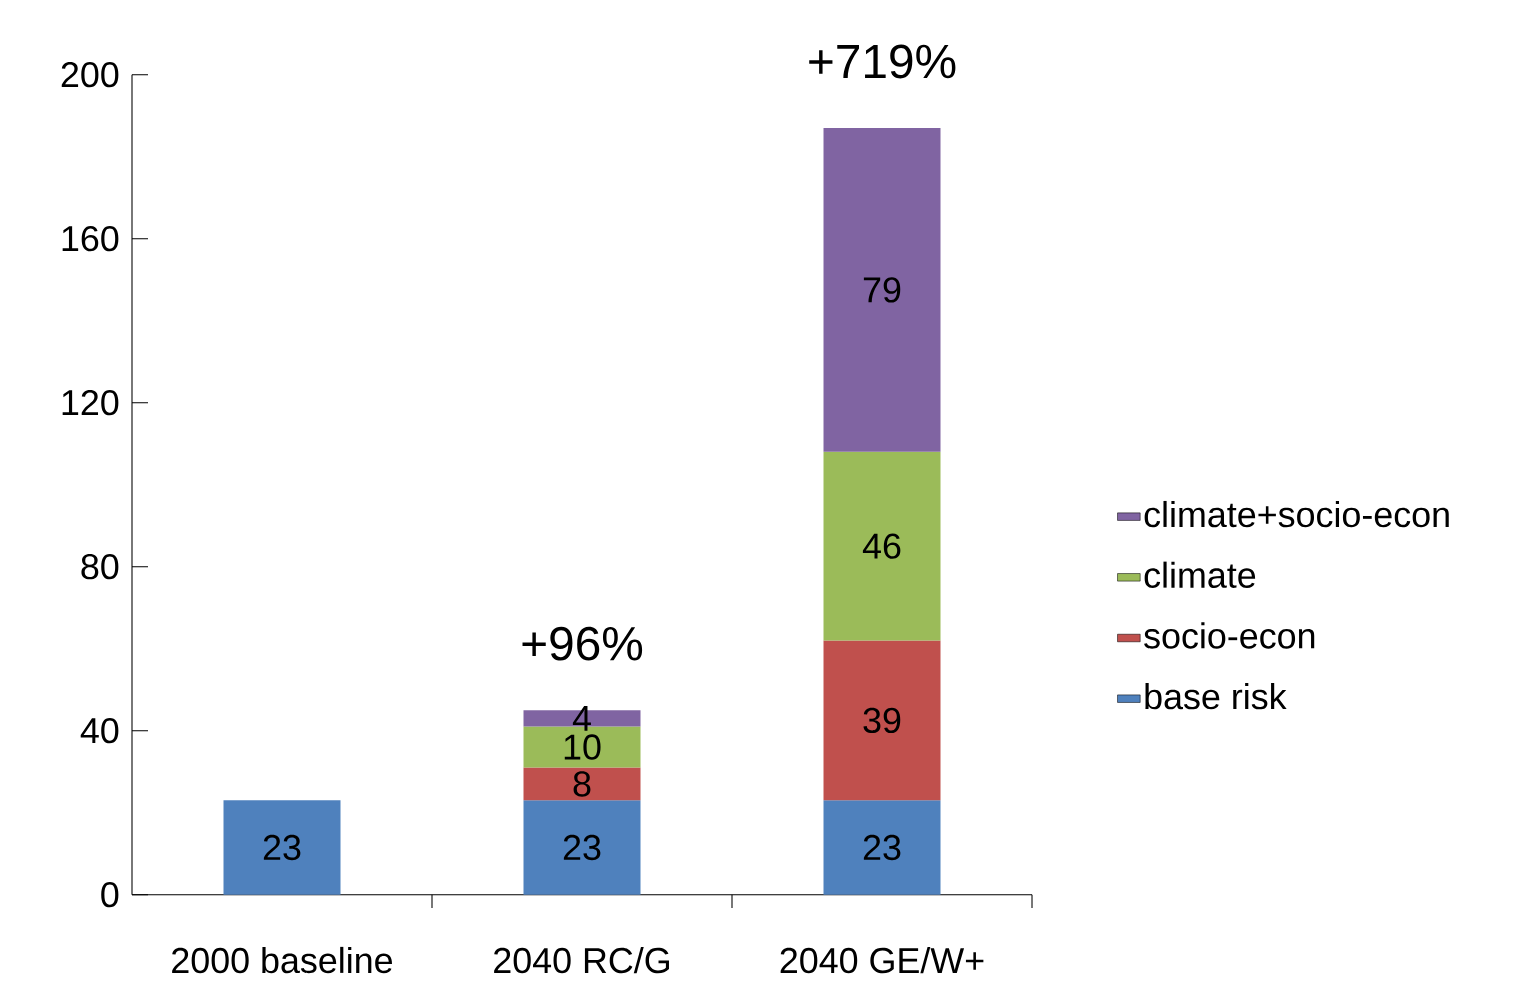  I want to click on data-label: 39, so click(882, 720).